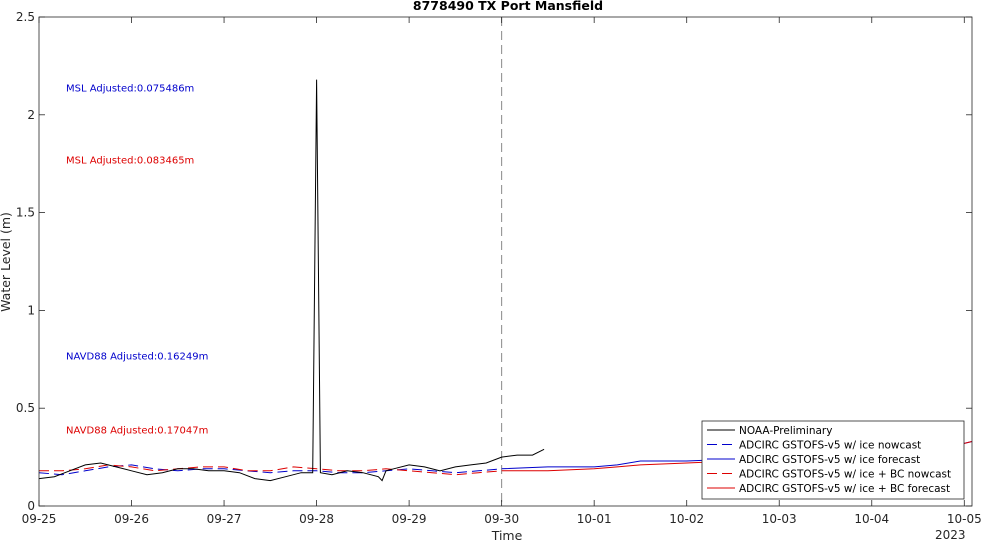  I want to click on legend-entry: NOAA-Preliminary, so click(785, 431).